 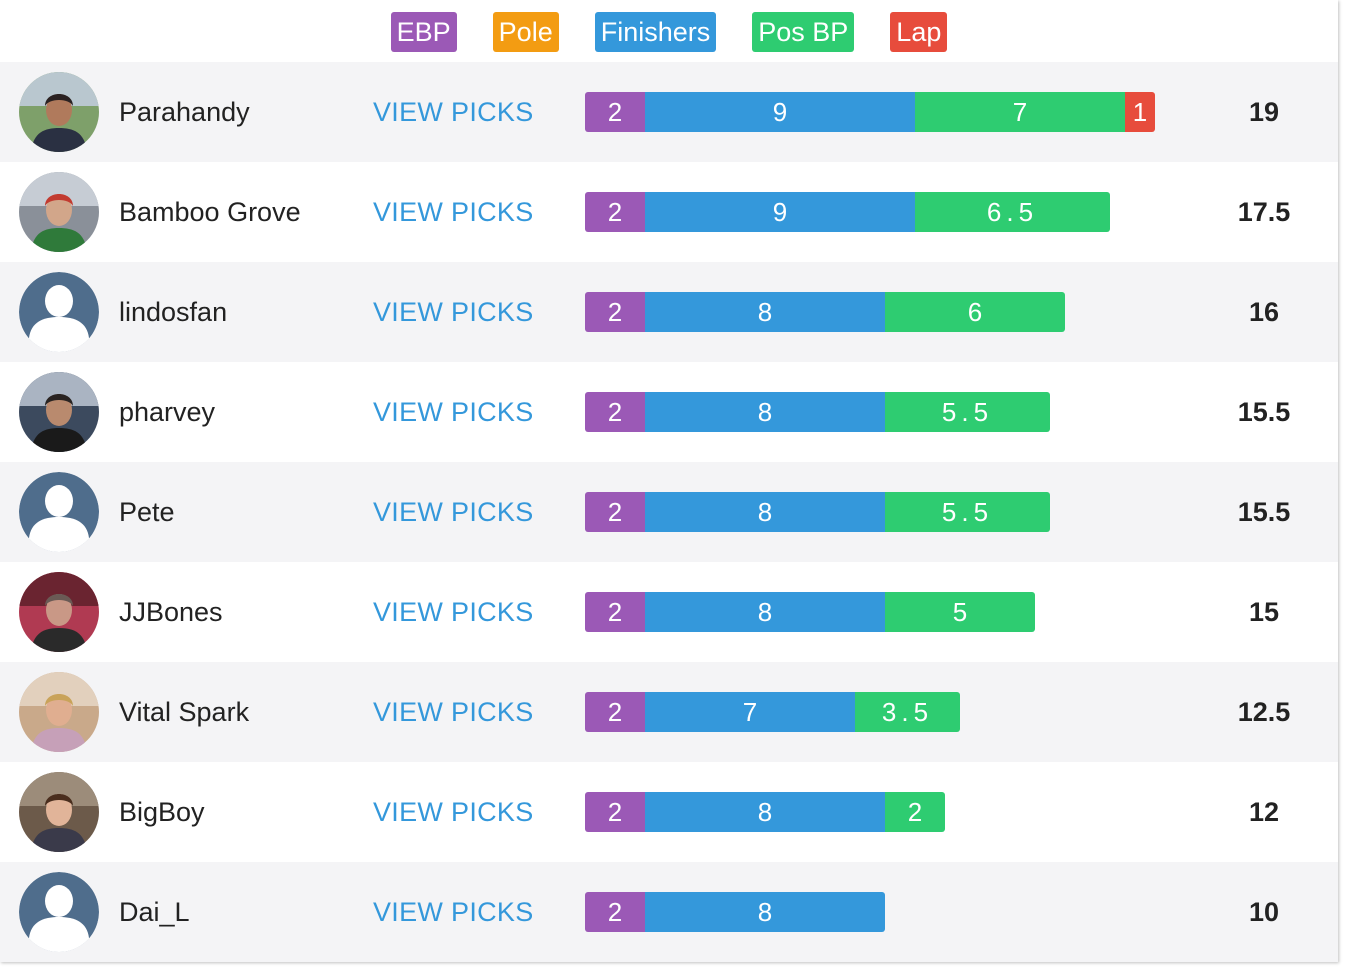 I want to click on leaderboard-row: Vital Spark VIEW PICKS 2 7 3.5 12.5, so click(x=669, y=712).